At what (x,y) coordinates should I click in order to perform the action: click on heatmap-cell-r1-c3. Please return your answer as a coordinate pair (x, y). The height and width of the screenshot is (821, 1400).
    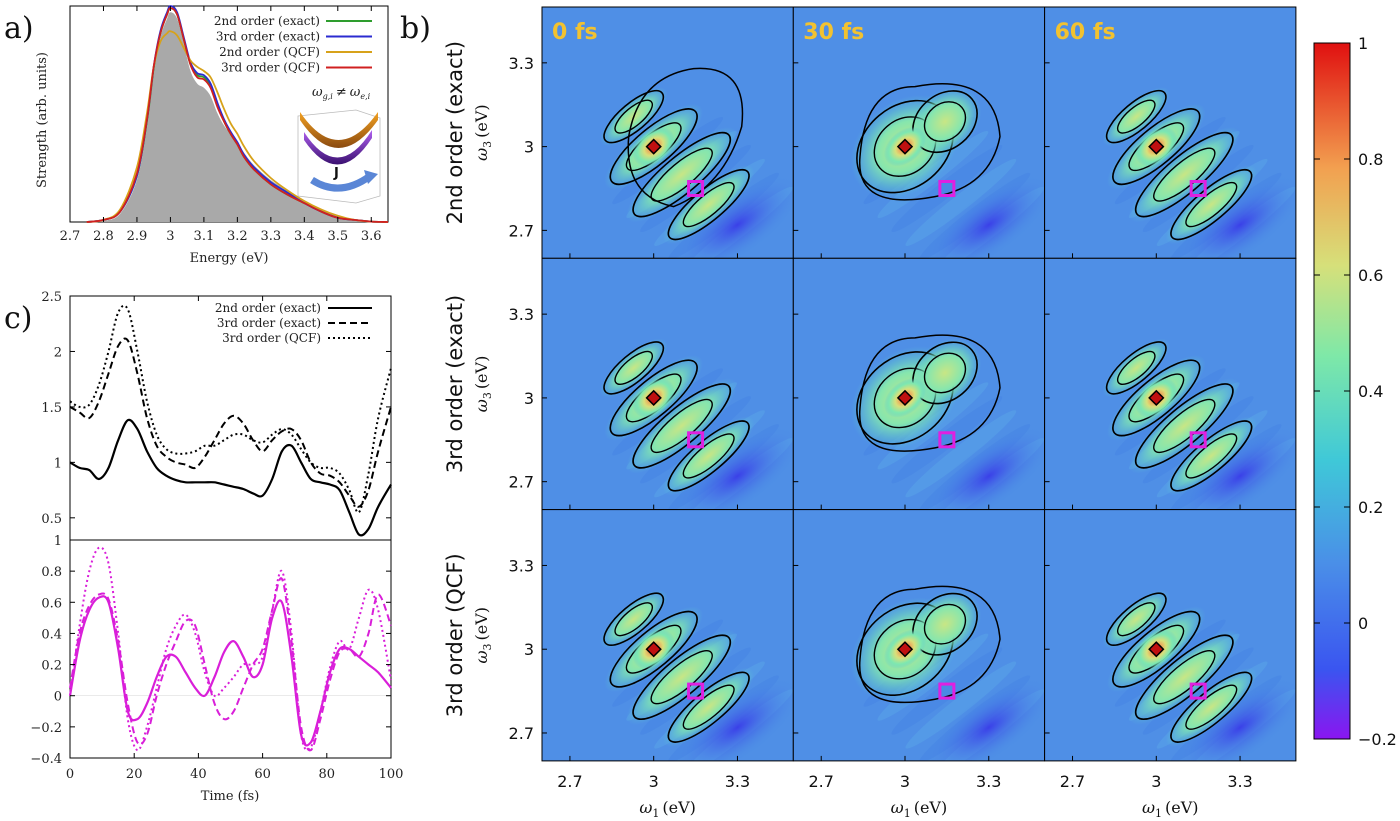
    Looking at the image, I should click on (1170, 132).